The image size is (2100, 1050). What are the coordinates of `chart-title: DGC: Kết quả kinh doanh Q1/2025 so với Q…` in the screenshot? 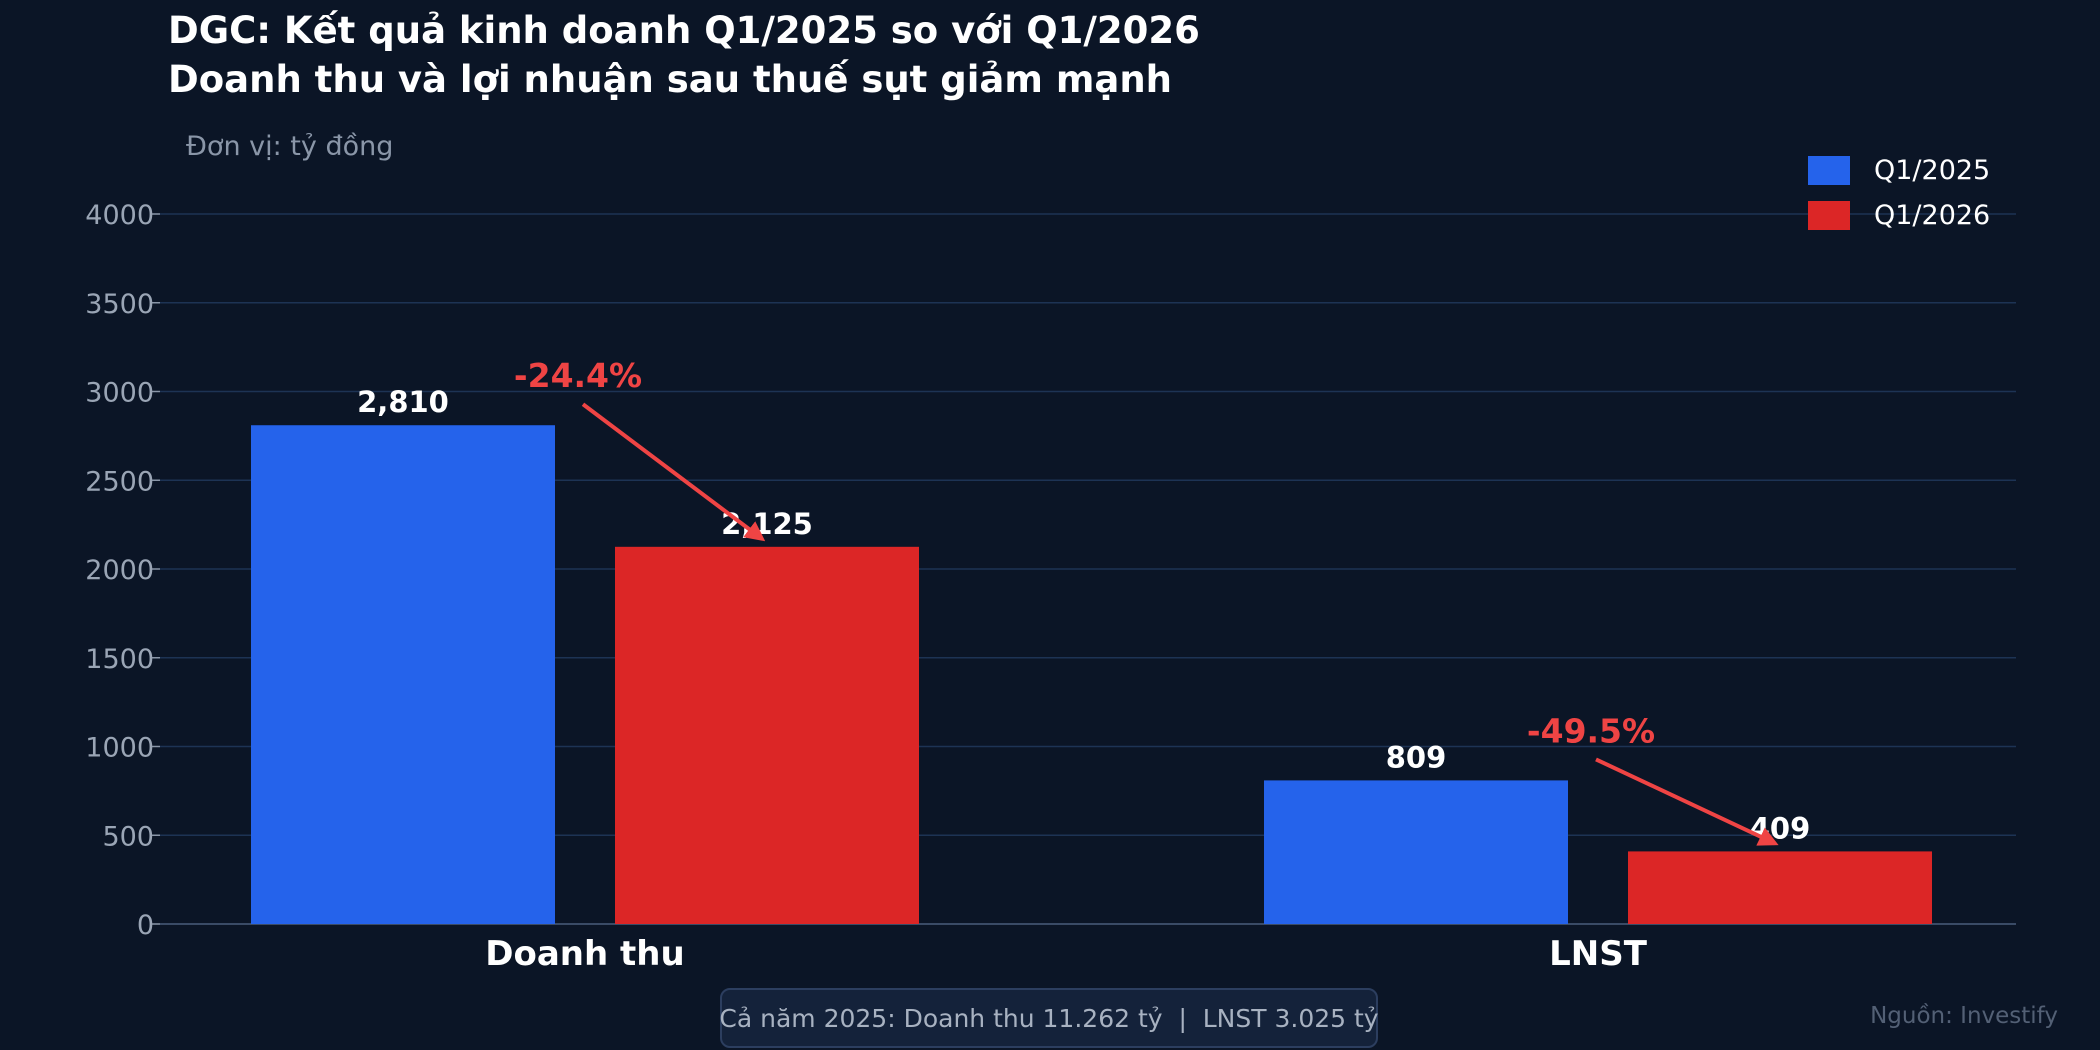 It's located at (684, 55).